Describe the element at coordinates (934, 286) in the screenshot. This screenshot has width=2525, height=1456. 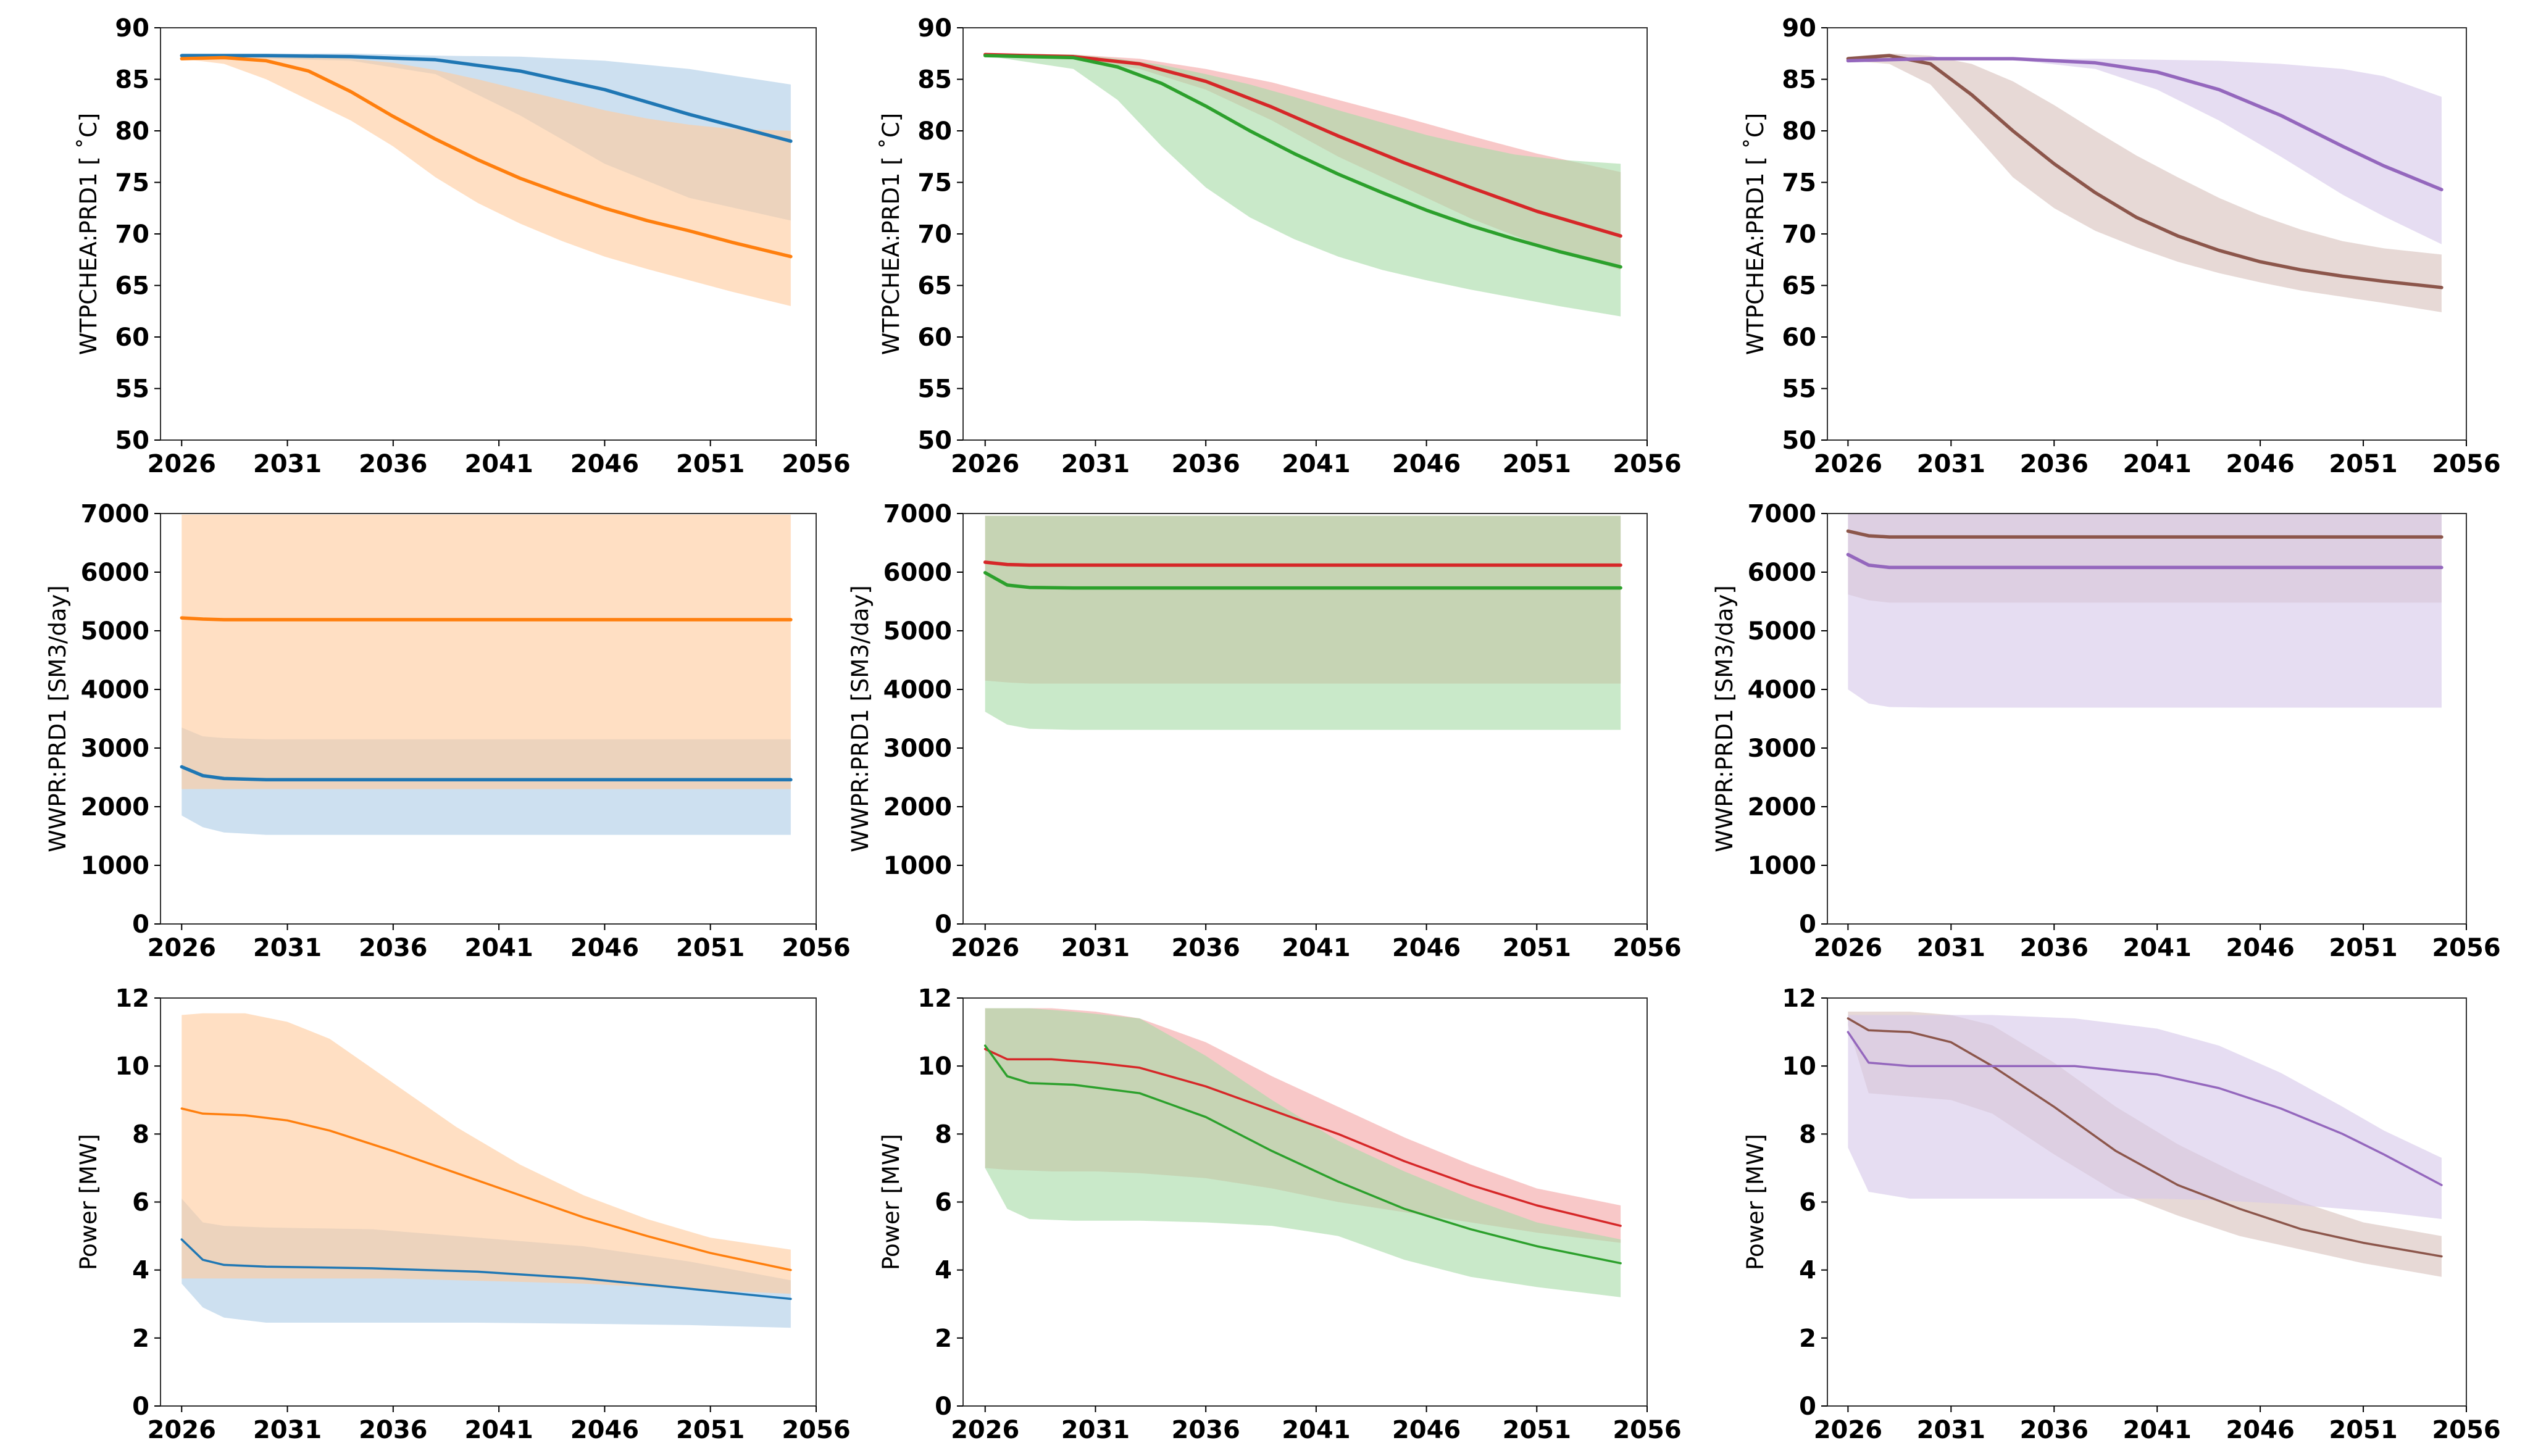
I see `y-tick-label: 65` at that location.